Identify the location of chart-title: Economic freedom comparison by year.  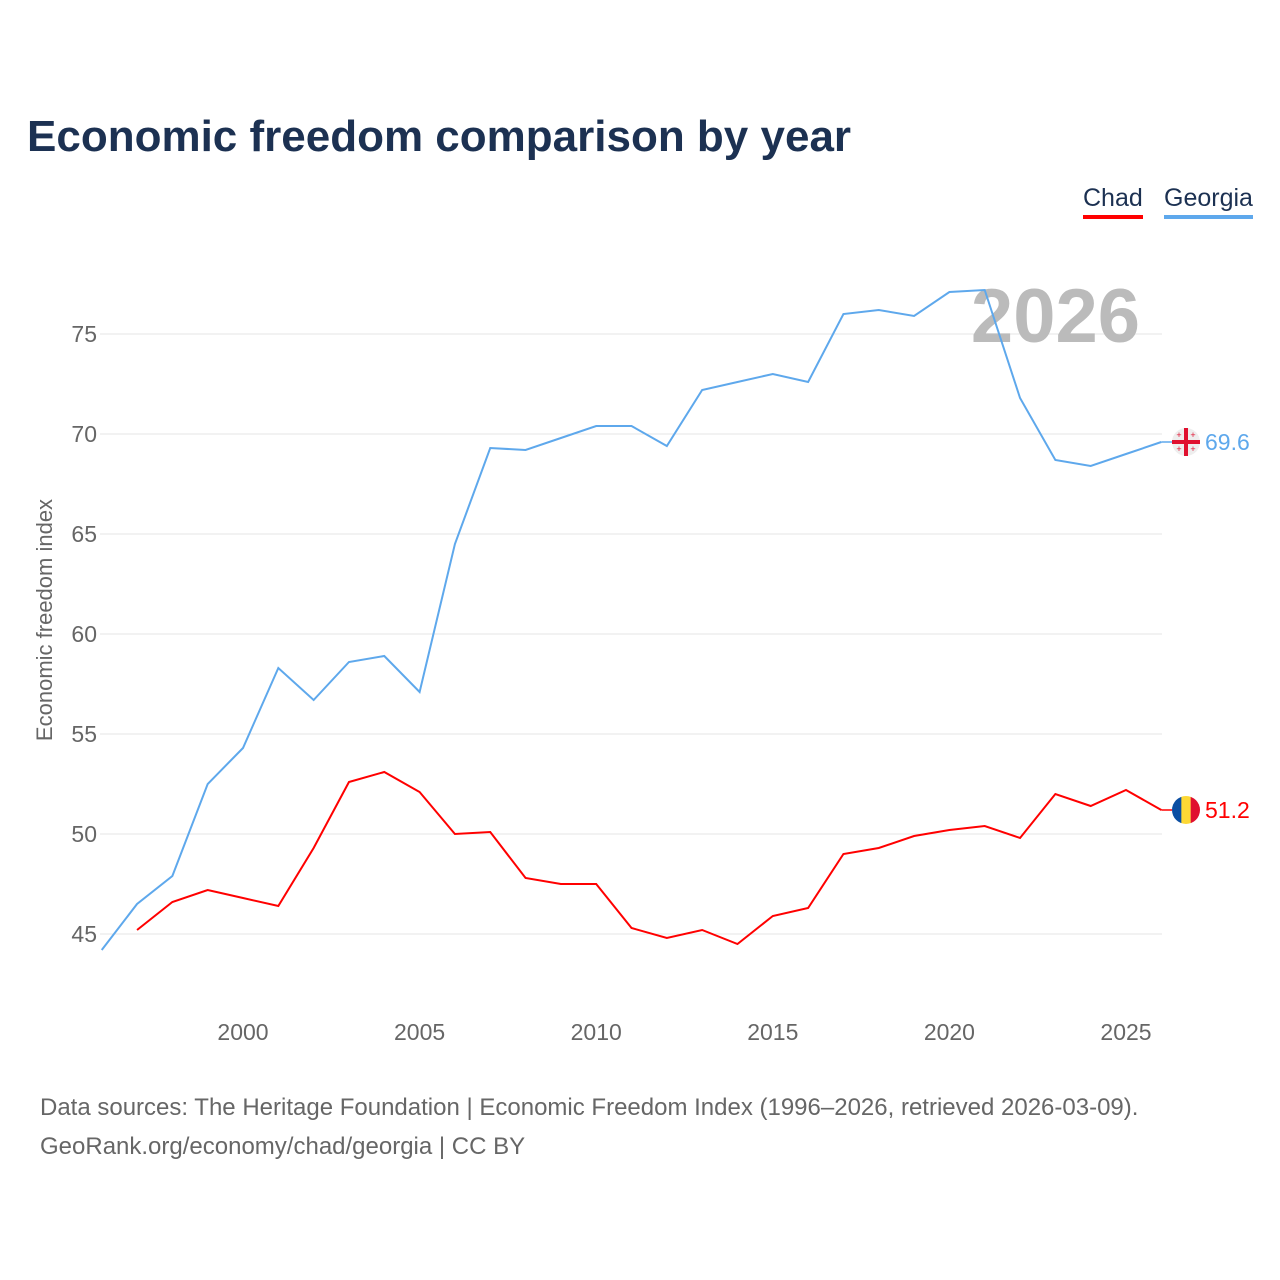
(439, 136).